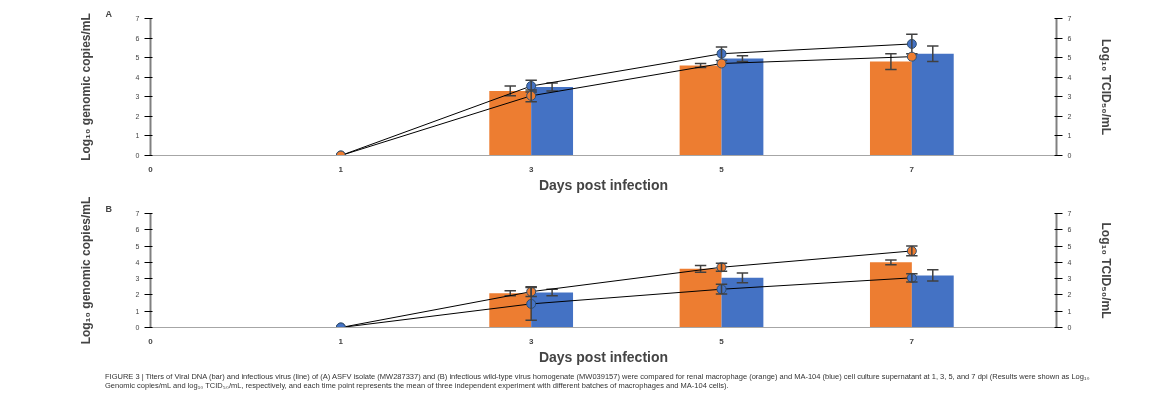  Describe the element at coordinates (109, 13) in the screenshot. I see `chart-title: A` at that location.